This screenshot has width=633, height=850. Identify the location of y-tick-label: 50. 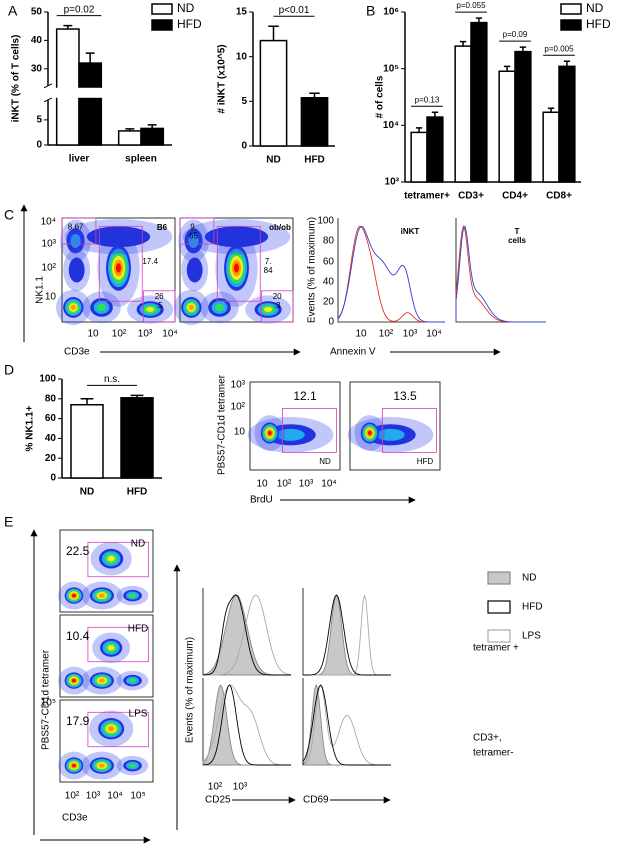
(37, 12).